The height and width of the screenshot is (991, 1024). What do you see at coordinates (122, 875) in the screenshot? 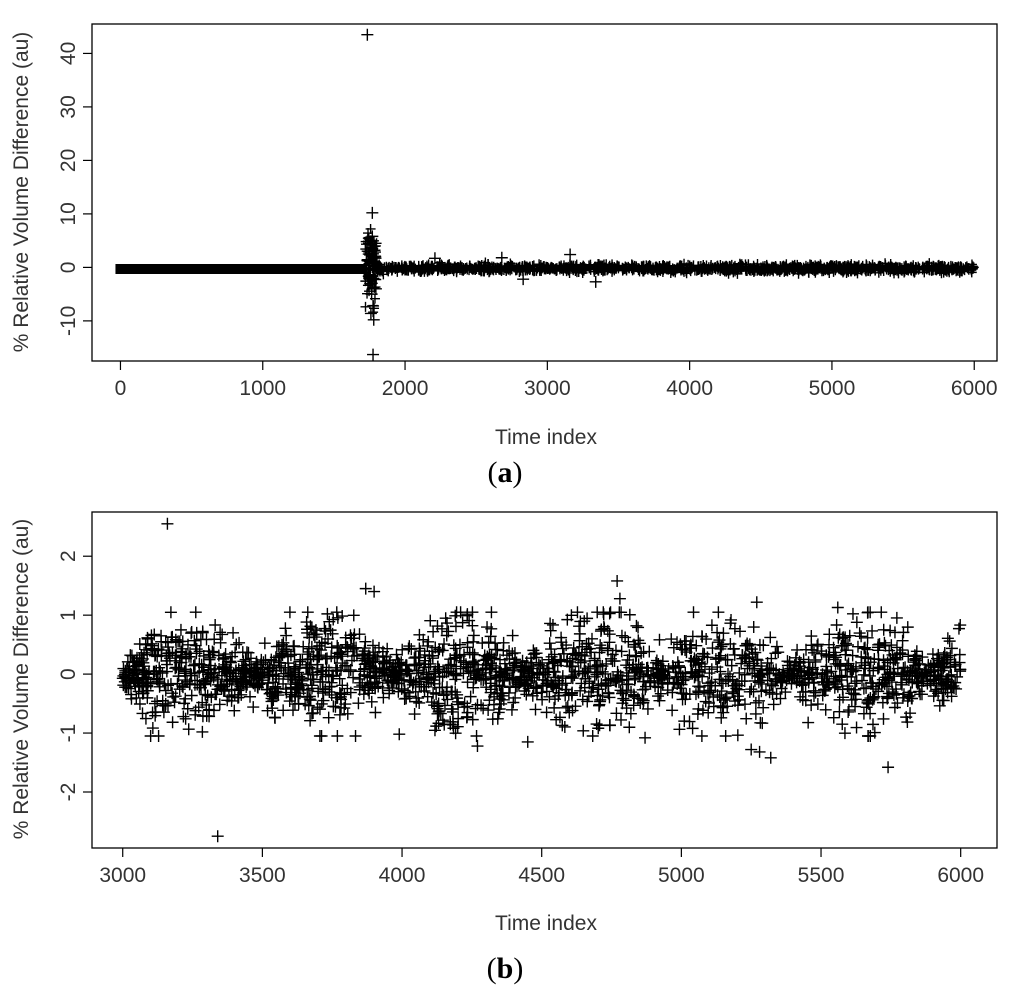
I see `x-tick-label: 3000` at bounding box center [122, 875].